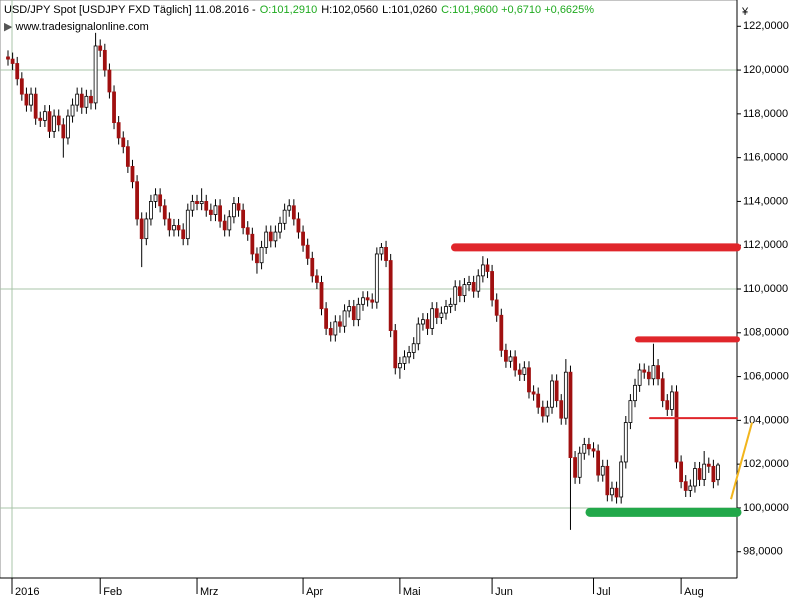 The height and width of the screenshot is (600, 800). What do you see at coordinates (604, 592) in the screenshot?
I see `x-tick-label: Jul` at bounding box center [604, 592].